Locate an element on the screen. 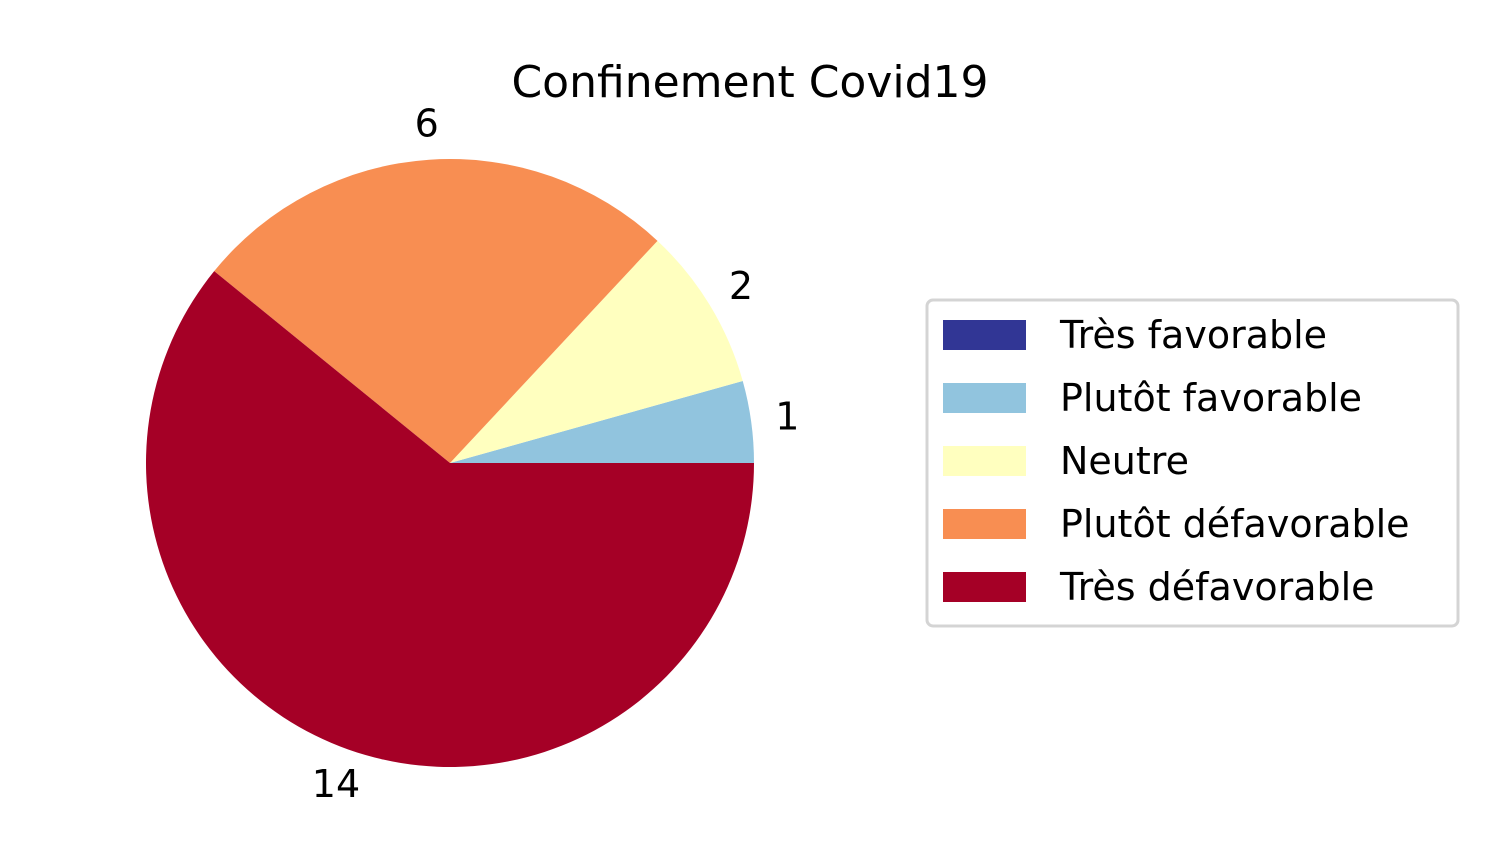  legend-swatch-plutot-favorable is located at coordinates (984, 398).